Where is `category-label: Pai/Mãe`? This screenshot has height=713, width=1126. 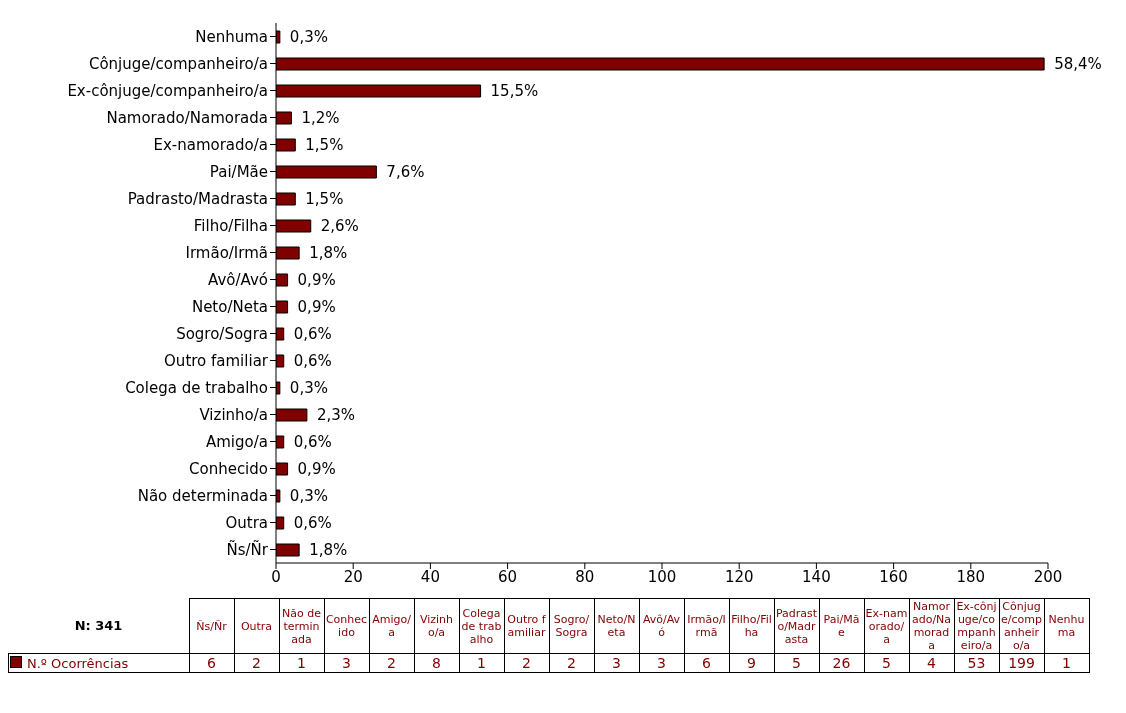 category-label: Pai/Mãe is located at coordinates (841, 626).